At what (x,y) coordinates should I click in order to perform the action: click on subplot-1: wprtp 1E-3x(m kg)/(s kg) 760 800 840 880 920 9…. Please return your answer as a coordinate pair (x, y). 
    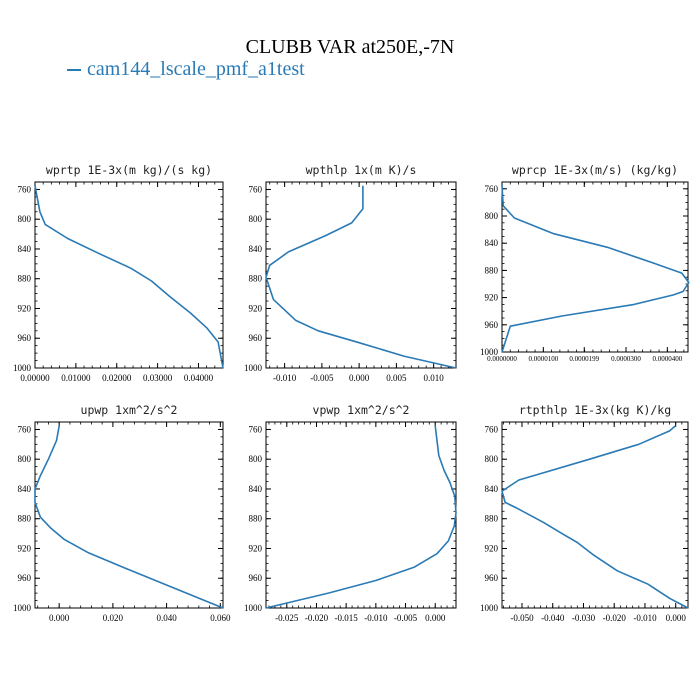
    Looking at the image, I should click on (118, 273).